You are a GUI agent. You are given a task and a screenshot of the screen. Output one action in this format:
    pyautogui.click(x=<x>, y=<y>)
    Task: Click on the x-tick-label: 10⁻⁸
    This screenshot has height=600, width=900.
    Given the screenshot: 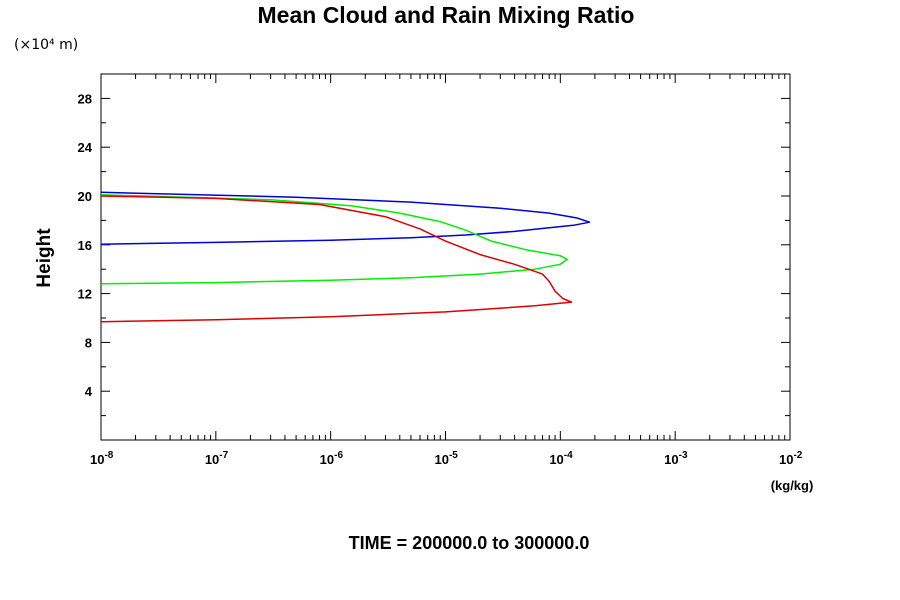 What is the action you would take?
    pyautogui.click(x=102, y=458)
    